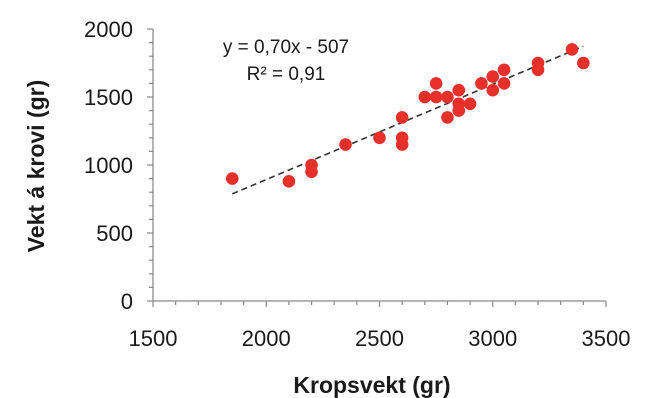  I want to click on y-tick-label: 500, so click(114, 233).